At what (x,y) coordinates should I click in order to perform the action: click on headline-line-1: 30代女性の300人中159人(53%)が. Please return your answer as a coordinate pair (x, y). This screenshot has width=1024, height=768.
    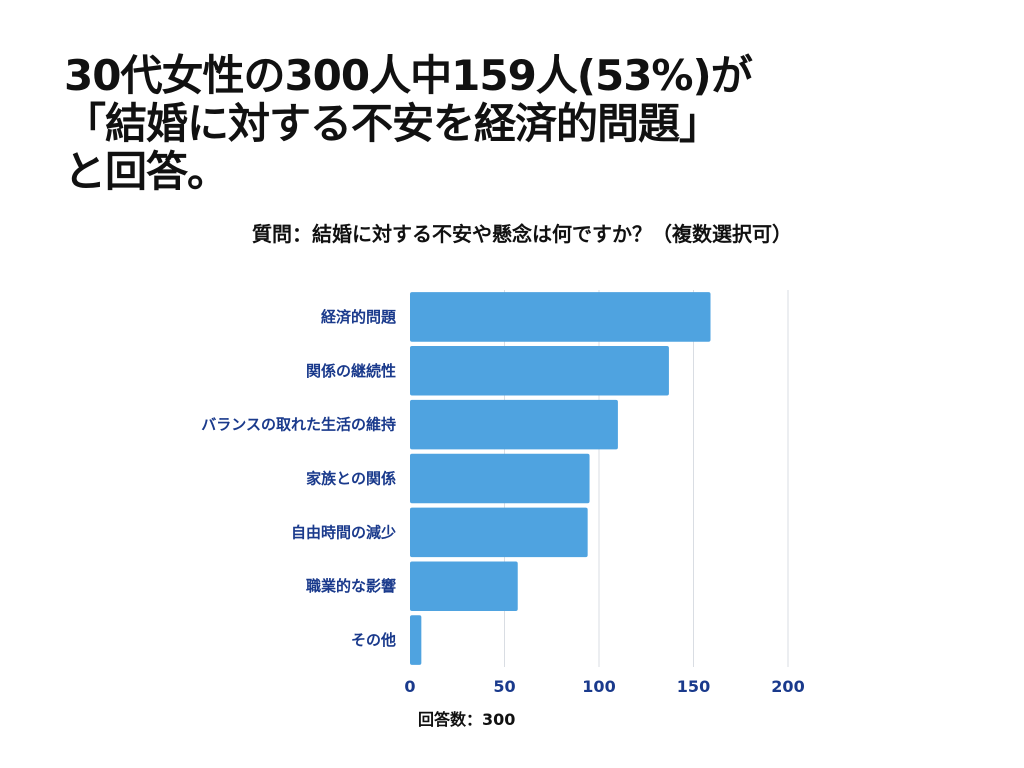
    Looking at the image, I should click on (408, 75).